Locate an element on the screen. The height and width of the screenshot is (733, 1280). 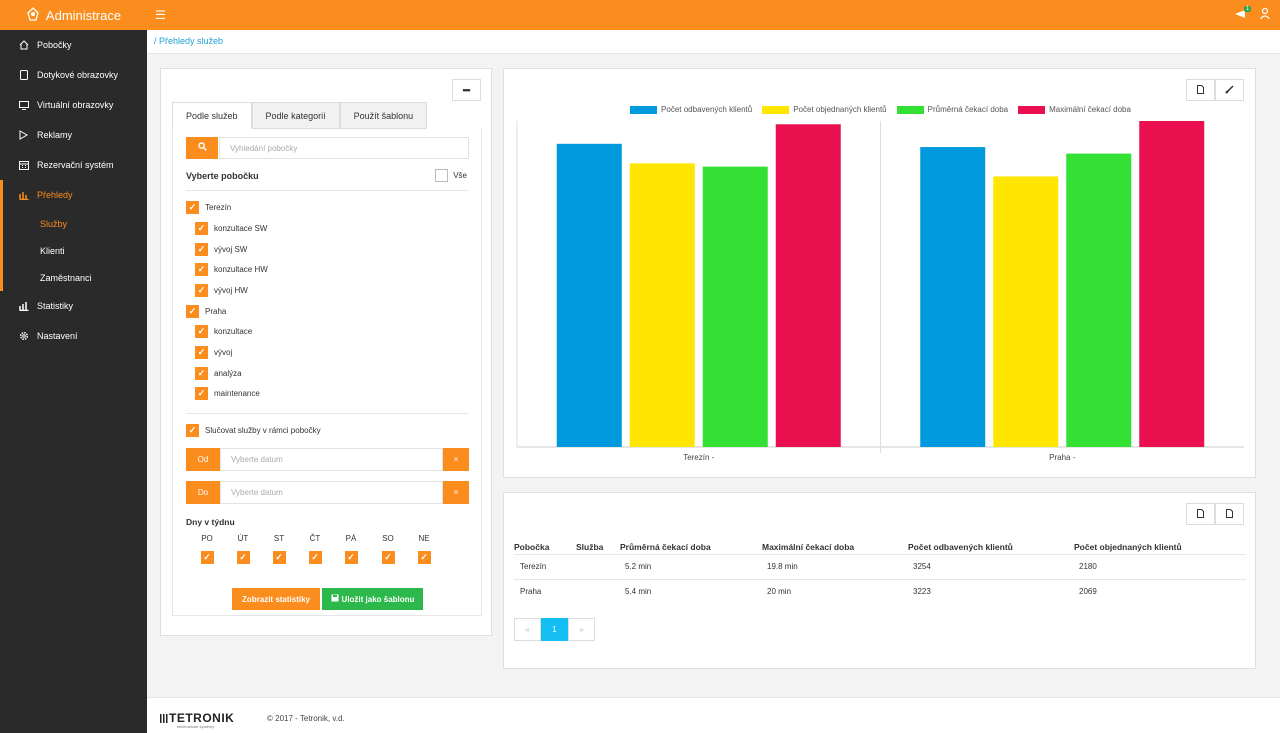
date-to-input: Vyberte datum is located at coordinates (331, 492).